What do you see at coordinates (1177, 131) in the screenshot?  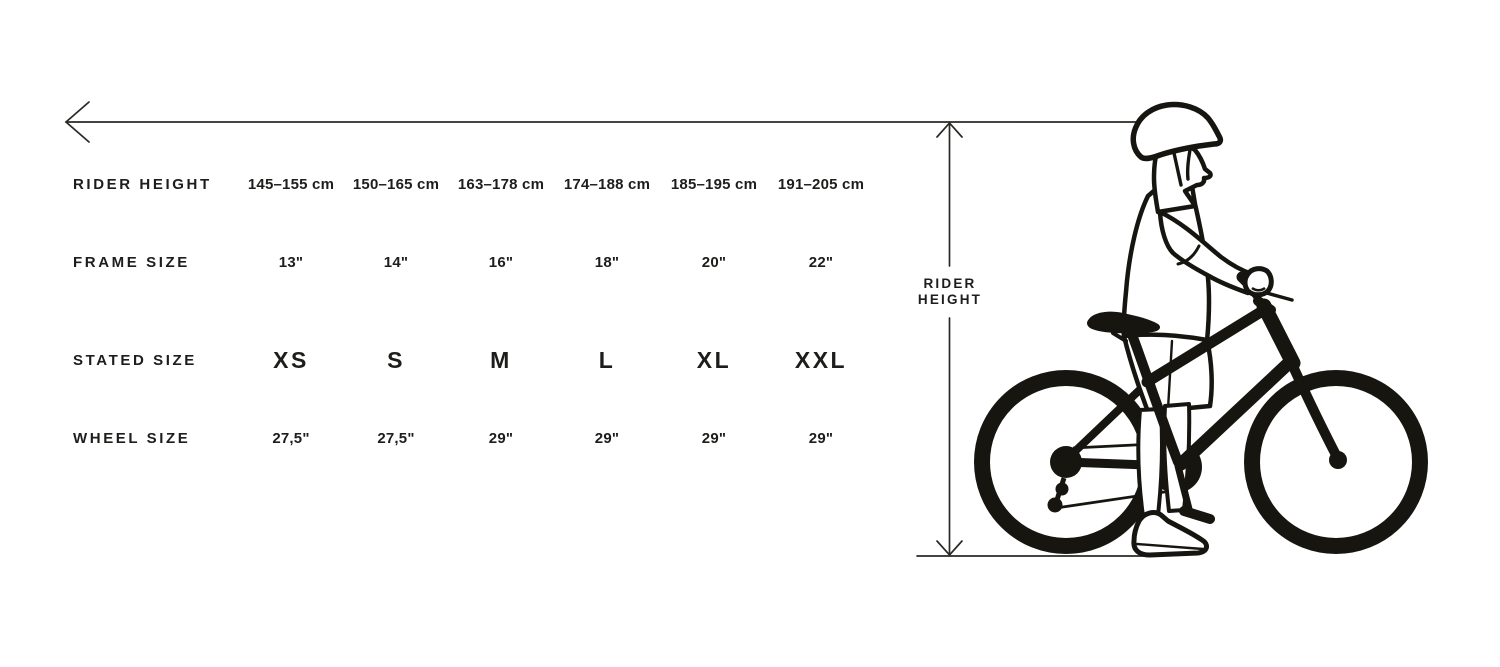 I see `helmet` at bounding box center [1177, 131].